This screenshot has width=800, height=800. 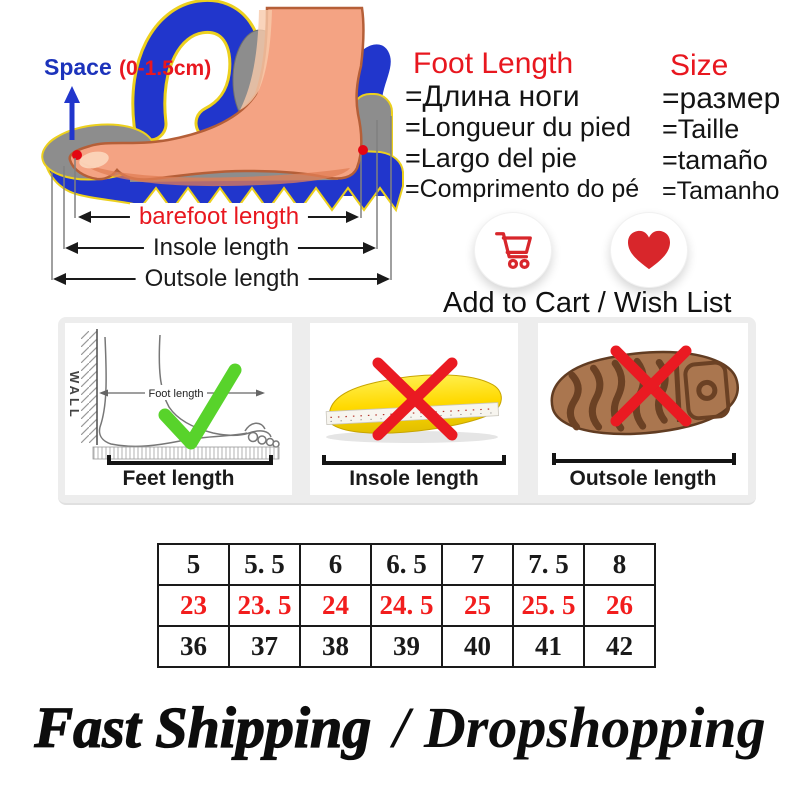 What do you see at coordinates (699, 65) in the screenshot?
I see `size-title: Size` at bounding box center [699, 65].